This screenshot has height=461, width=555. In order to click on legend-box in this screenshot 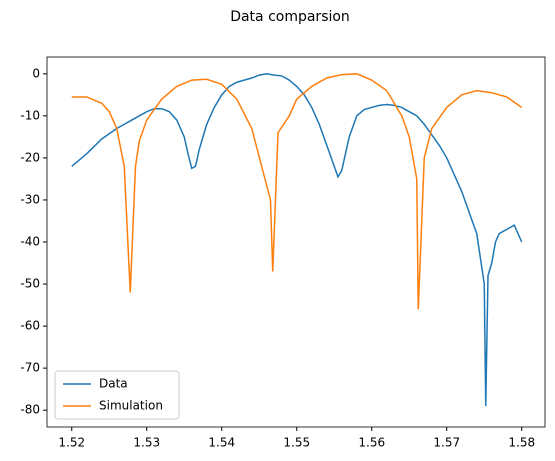, I will do `click(117, 395)`.